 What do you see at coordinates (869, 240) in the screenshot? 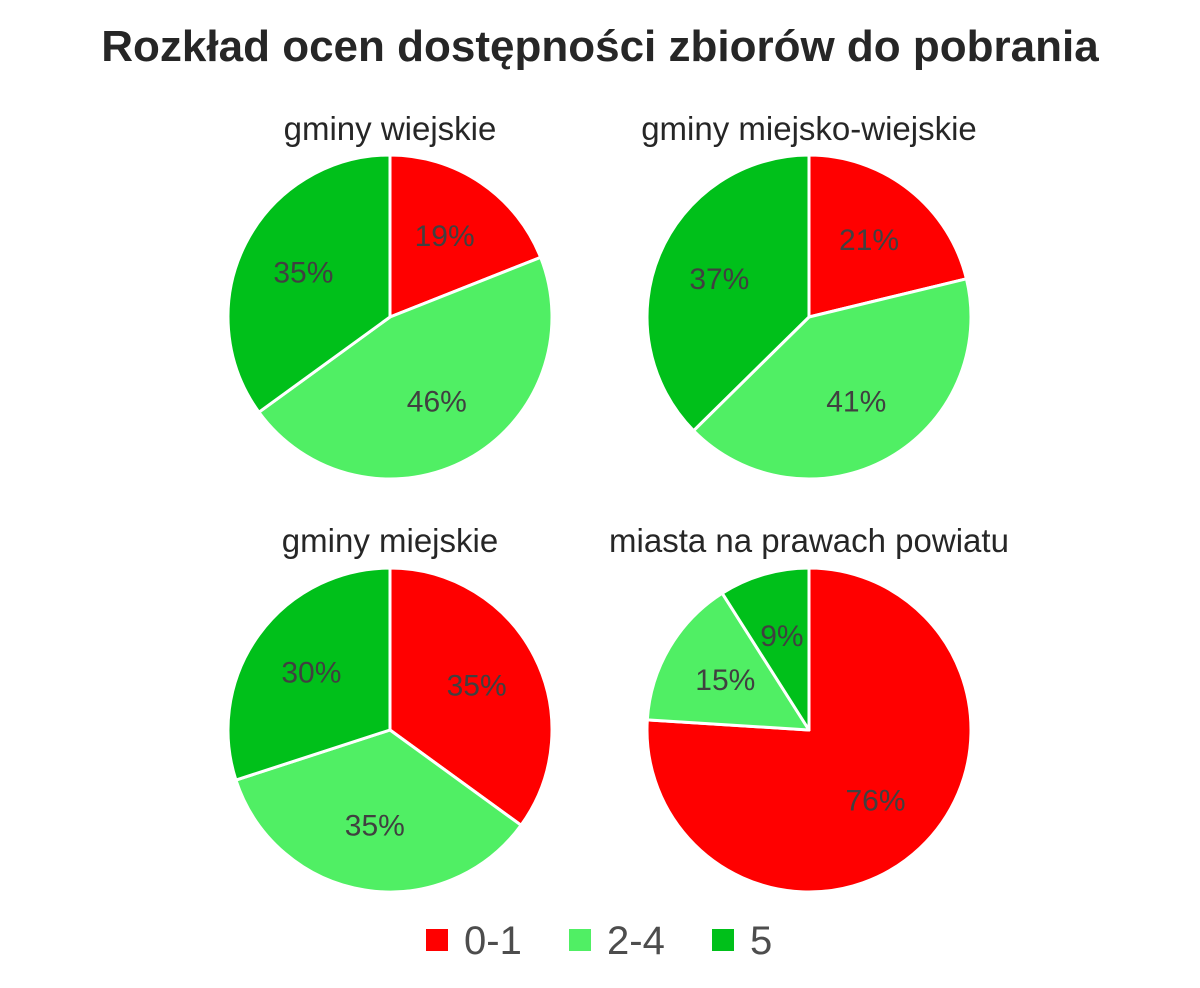
I see `slice-label: 21%` at bounding box center [869, 240].